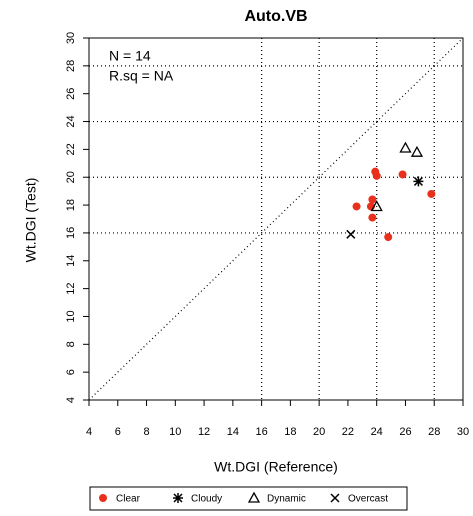 The height and width of the screenshot is (516, 473). What do you see at coordinates (71, 288) in the screenshot?
I see `y-tick-label: 12` at bounding box center [71, 288].